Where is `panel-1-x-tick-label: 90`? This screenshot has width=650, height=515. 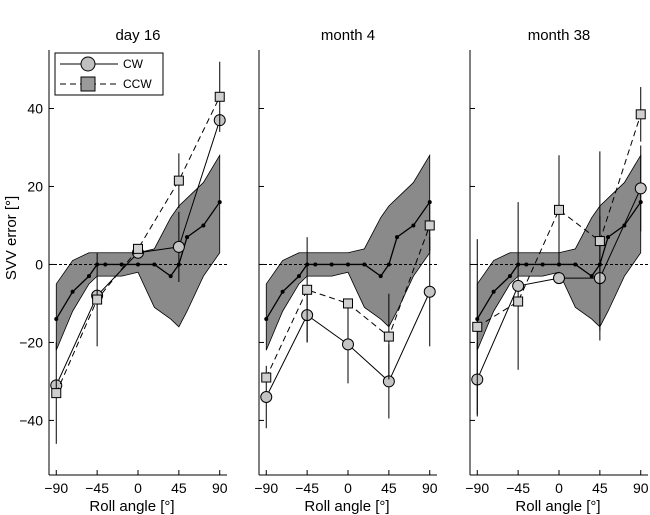
panel-1-x-tick-label: 90 is located at coordinates (220, 488).